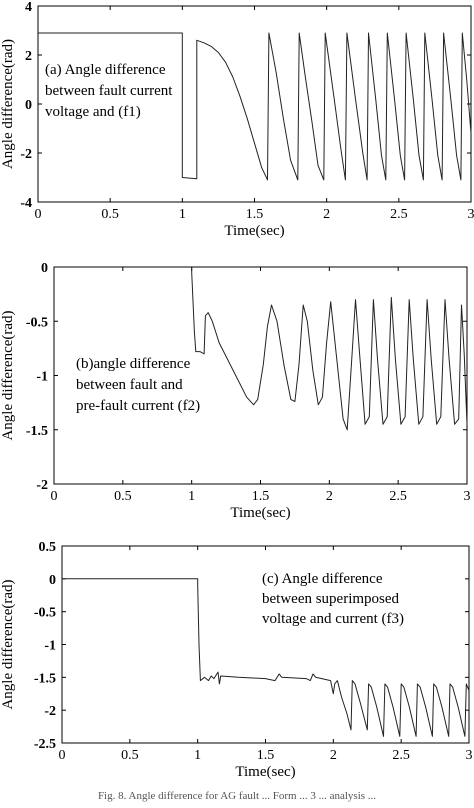 The image size is (474, 808). I want to click on chart2-x-tick-label: 0.5, so click(123, 496).